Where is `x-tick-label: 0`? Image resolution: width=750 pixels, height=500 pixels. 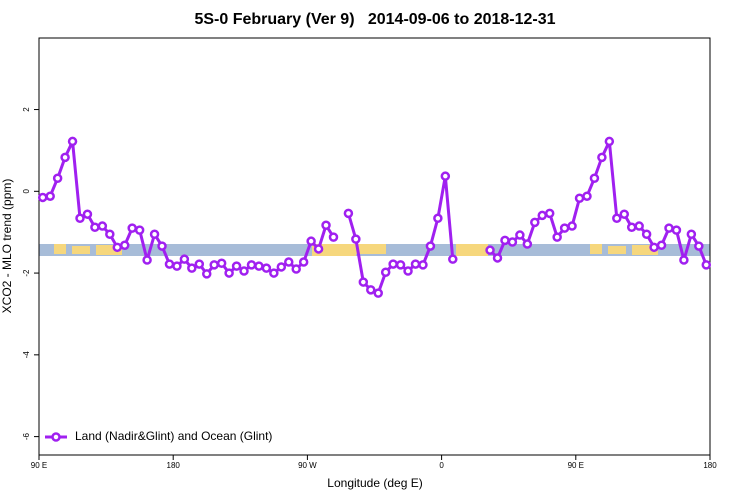
x-tick-label: 0 is located at coordinates (441, 465).